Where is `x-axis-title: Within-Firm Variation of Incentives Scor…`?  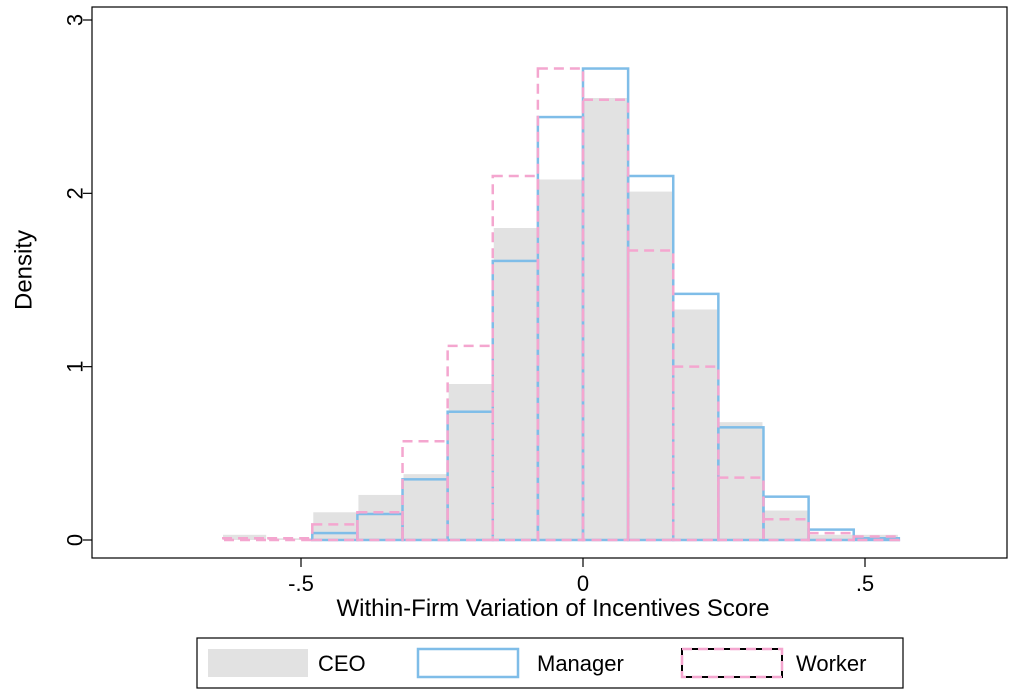
x-axis-title: Within-Firm Variation of Incentives Scor… is located at coordinates (552, 608).